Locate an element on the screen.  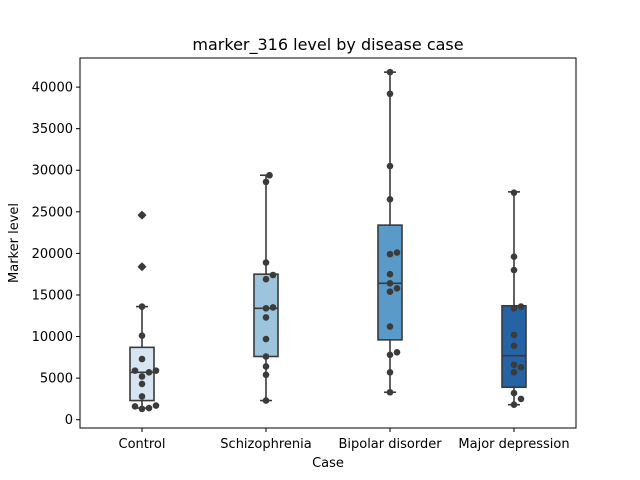
x-axis-label: Case is located at coordinates (328, 463).